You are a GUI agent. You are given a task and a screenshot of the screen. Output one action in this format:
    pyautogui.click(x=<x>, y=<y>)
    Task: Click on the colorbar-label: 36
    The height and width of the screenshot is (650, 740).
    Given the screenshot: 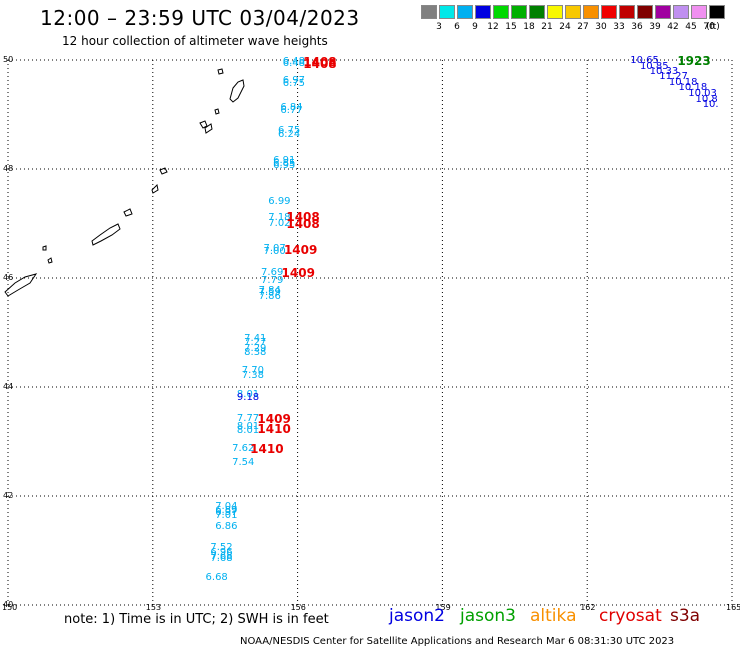 What is the action you would take?
    pyautogui.click(x=637, y=27)
    